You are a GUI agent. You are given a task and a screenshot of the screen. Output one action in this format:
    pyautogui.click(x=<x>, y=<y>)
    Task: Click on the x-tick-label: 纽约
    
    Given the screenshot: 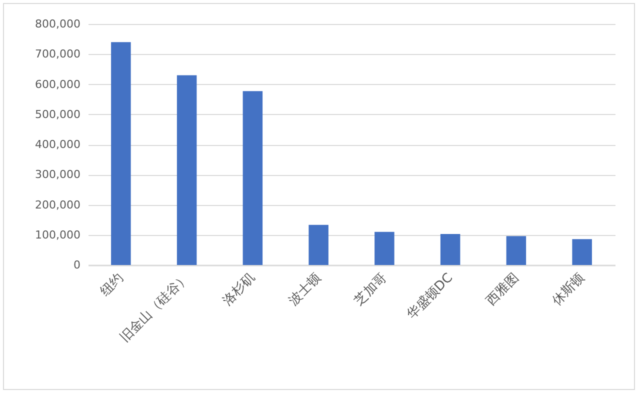 What is the action you would take?
    pyautogui.click(x=112, y=285)
    